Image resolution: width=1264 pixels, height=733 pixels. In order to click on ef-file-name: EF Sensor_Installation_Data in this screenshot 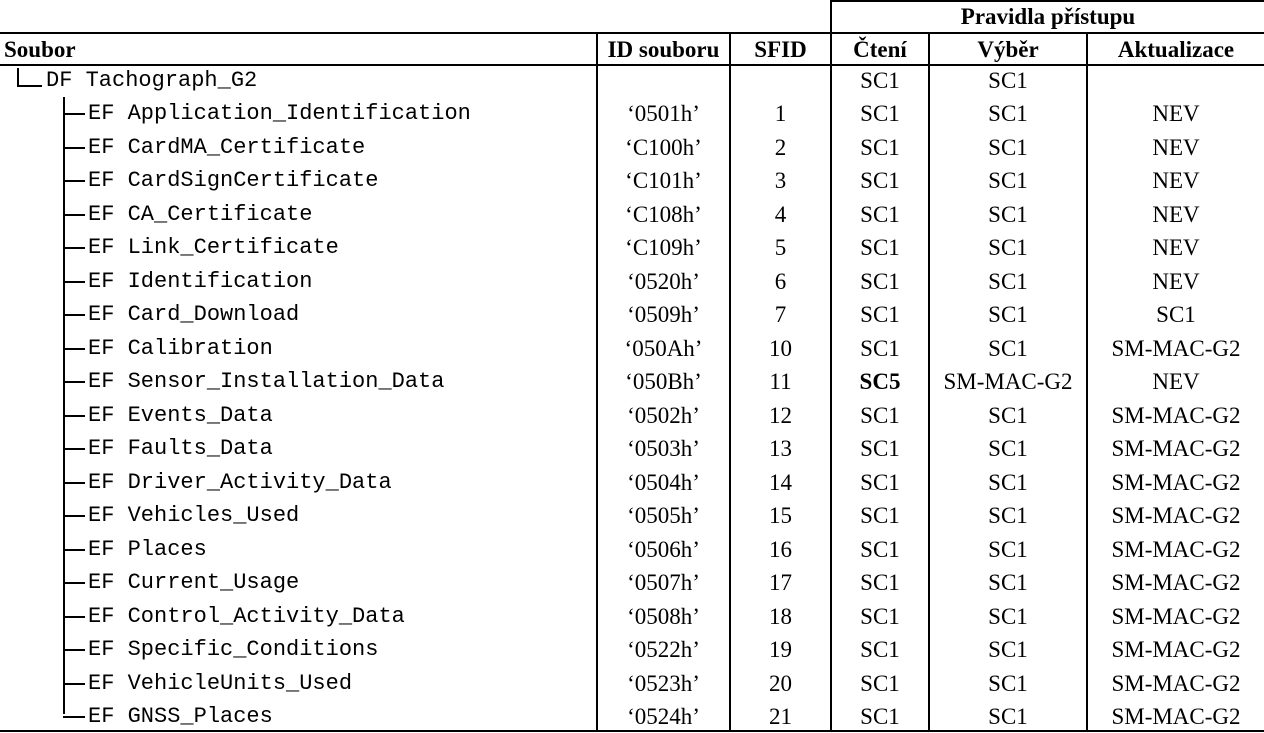, I will do `click(266, 381)`.